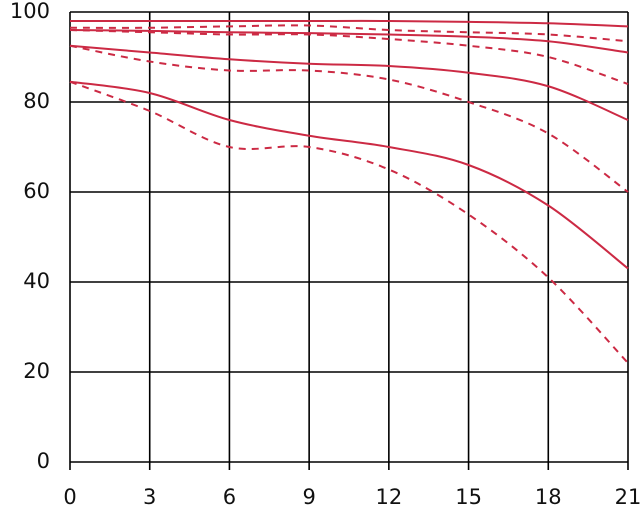  Describe the element at coordinates (627, 497) in the screenshot. I see `x-tick-label: 21` at that location.